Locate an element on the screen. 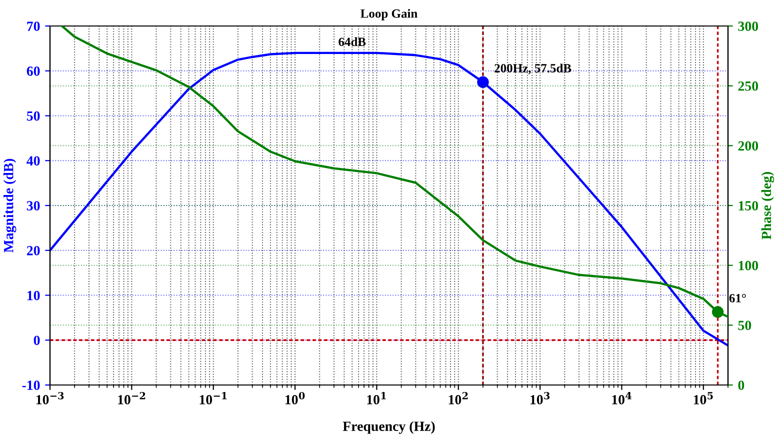  y2-axis-title: Phase (deg) is located at coordinates (767, 206).